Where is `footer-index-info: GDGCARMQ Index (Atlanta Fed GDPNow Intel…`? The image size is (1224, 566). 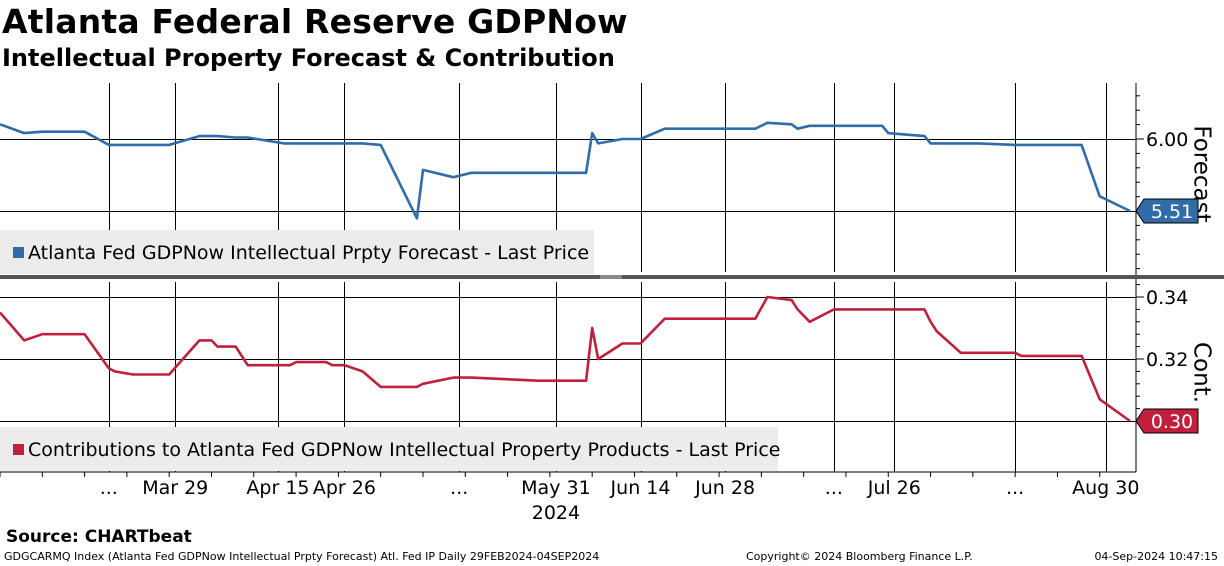 footer-index-info: GDGCARMQ Index (Atlanta Fed GDPNow Intel… is located at coordinates (302, 556).